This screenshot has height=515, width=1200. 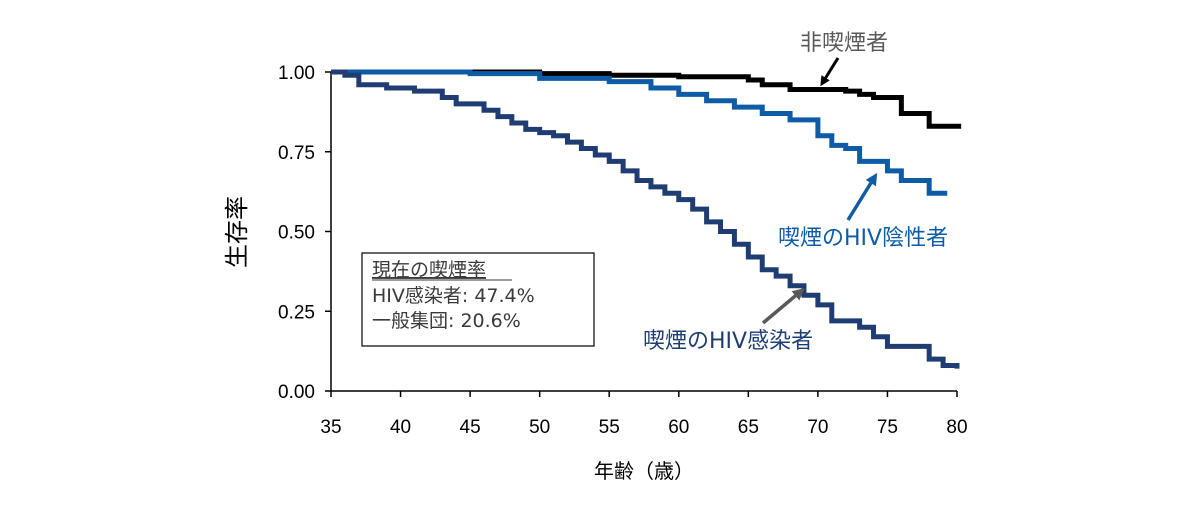 What do you see at coordinates (296, 153) in the screenshot?
I see `y-tick-label: 0.75` at bounding box center [296, 153].